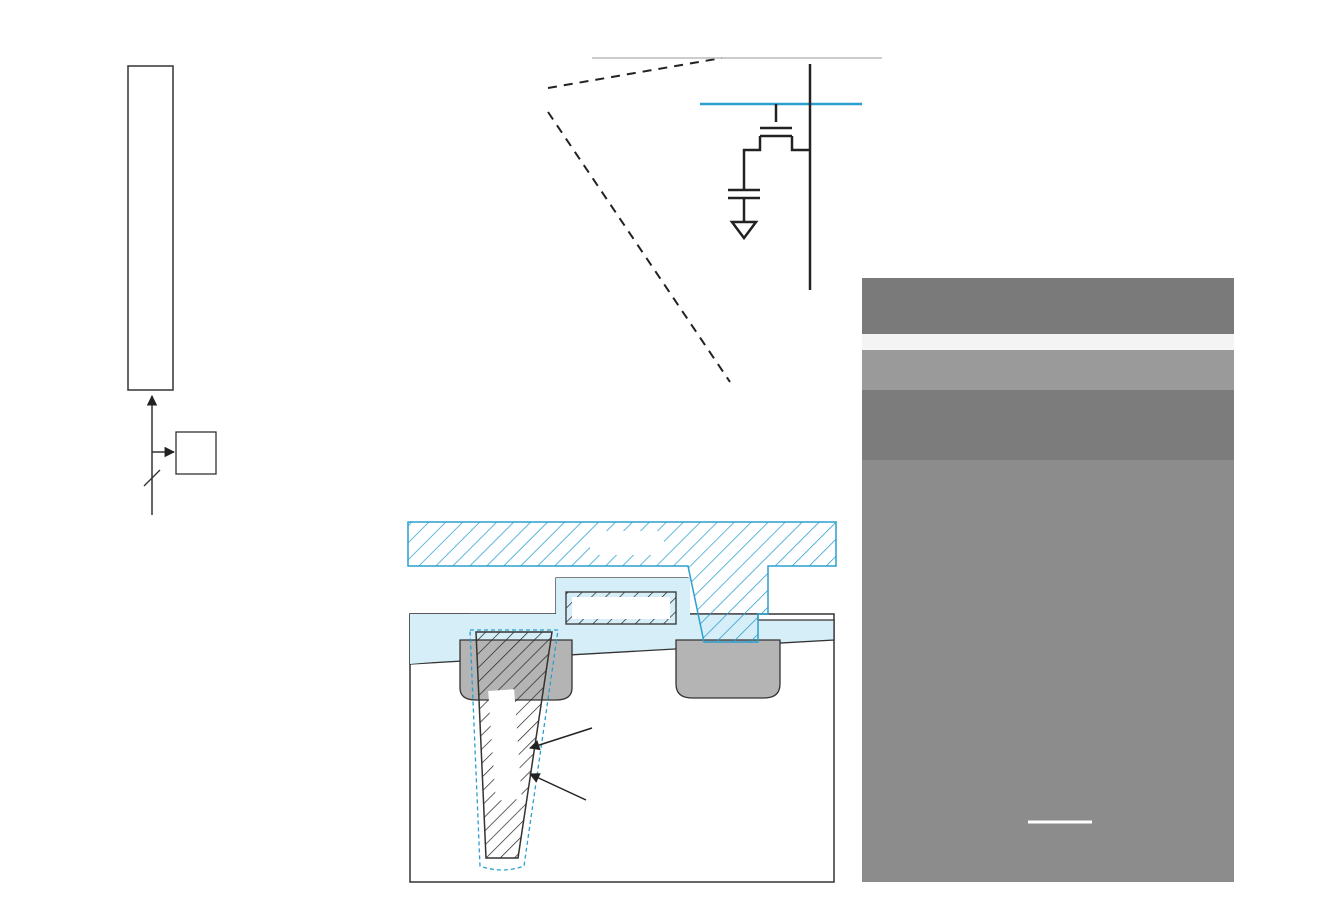 This screenshot has width=1344, height=903. What do you see at coordinates (744, 205) in the screenshot?
I see `cell-capacitor` at bounding box center [744, 205].